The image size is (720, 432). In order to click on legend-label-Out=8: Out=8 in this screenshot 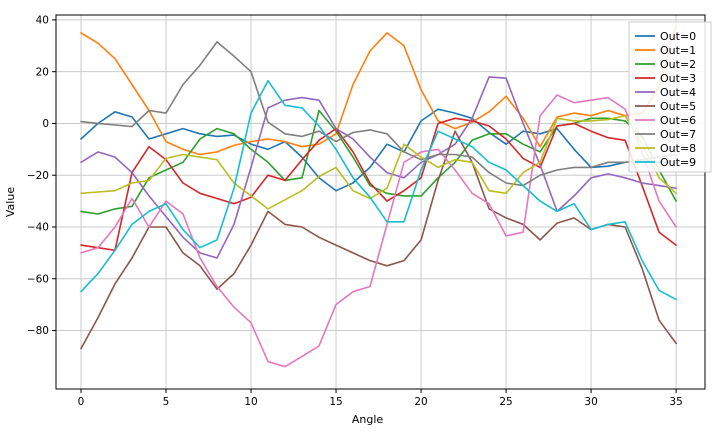, I will do `click(678, 148)`.